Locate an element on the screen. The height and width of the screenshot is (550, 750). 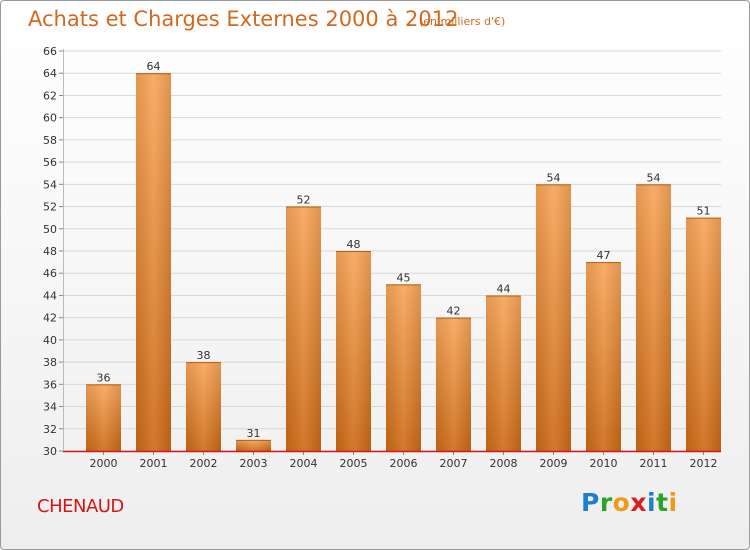
logo-letter: r is located at coordinates (606, 502).